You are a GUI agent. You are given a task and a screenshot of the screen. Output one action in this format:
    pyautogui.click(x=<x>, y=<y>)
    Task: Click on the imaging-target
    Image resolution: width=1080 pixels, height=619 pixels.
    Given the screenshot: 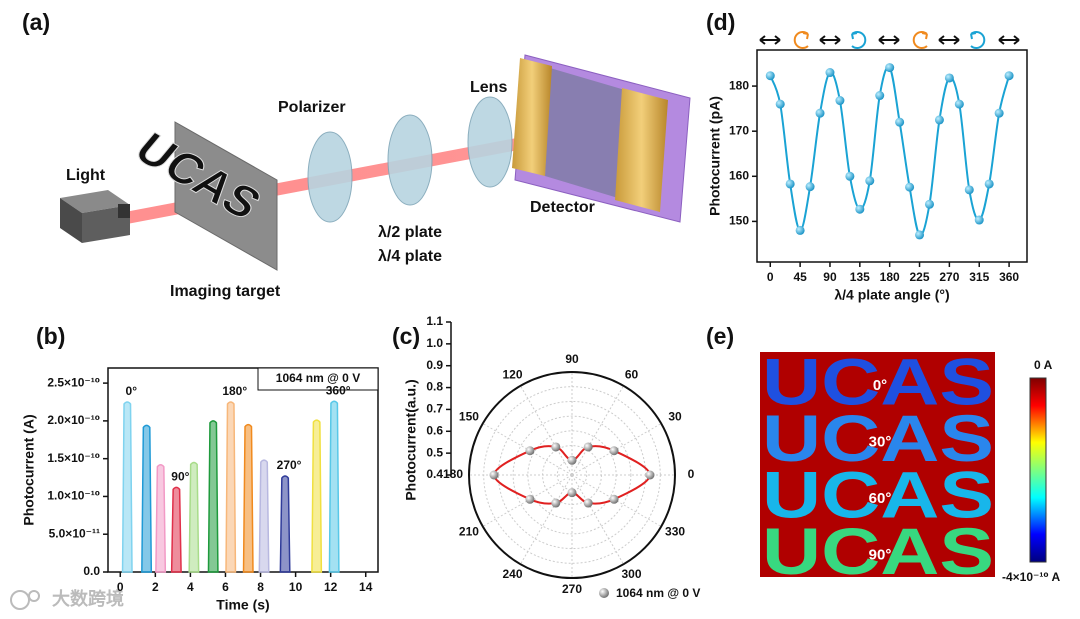 What is the action you would take?
    pyautogui.click(x=226, y=196)
    